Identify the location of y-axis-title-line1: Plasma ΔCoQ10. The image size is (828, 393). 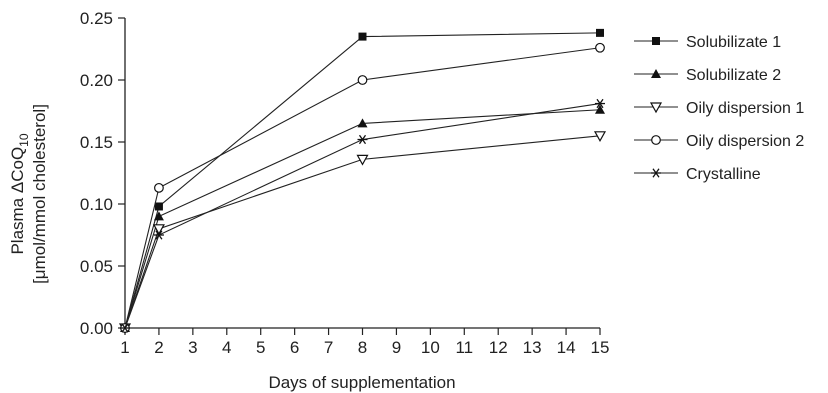
(19, 193).